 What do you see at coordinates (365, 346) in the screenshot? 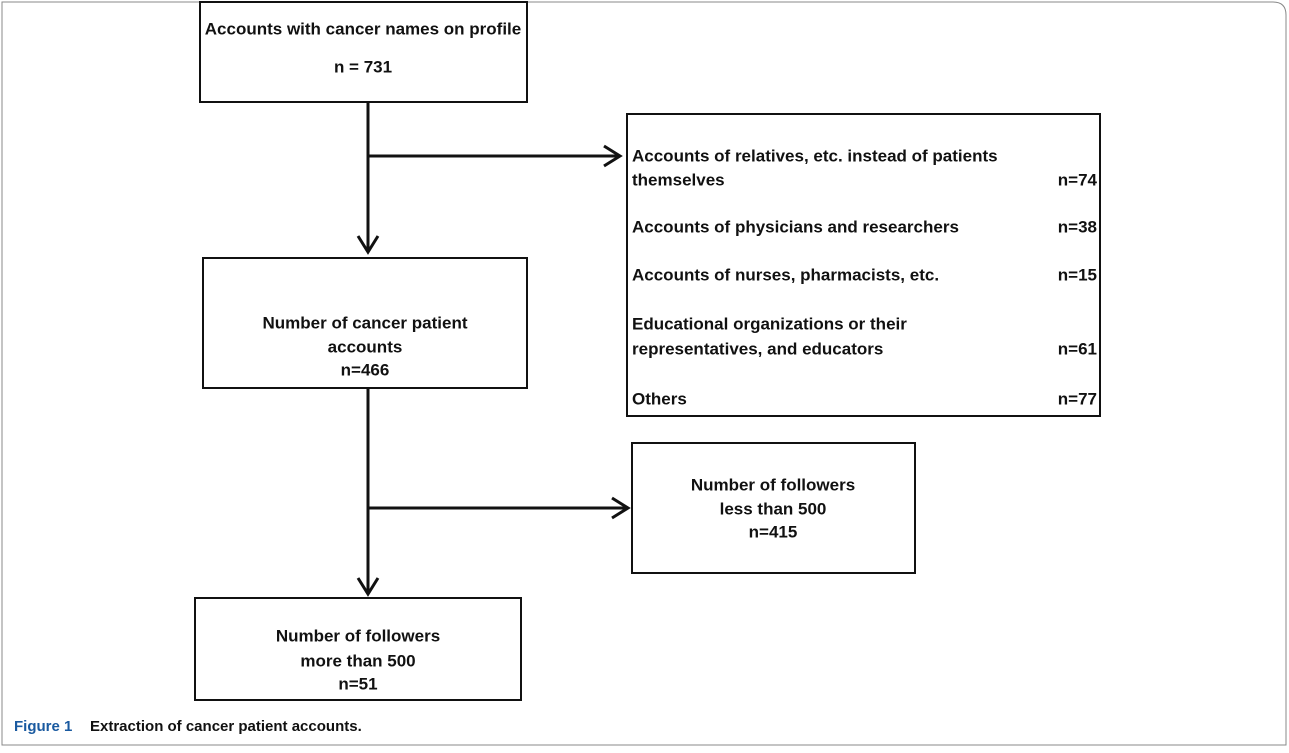
I see `node-text: accounts` at bounding box center [365, 346].